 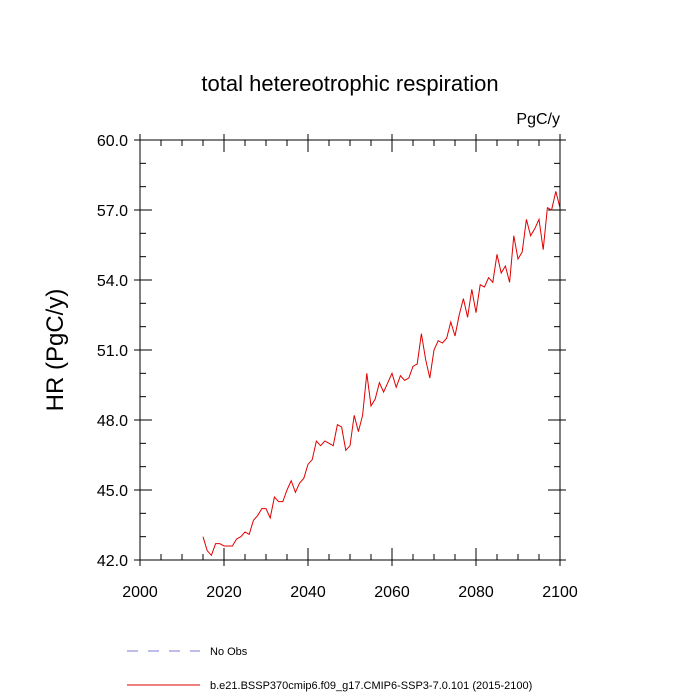 What do you see at coordinates (476, 592) in the screenshot?
I see `x-tick-label: 2080` at bounding box center [476, 592].